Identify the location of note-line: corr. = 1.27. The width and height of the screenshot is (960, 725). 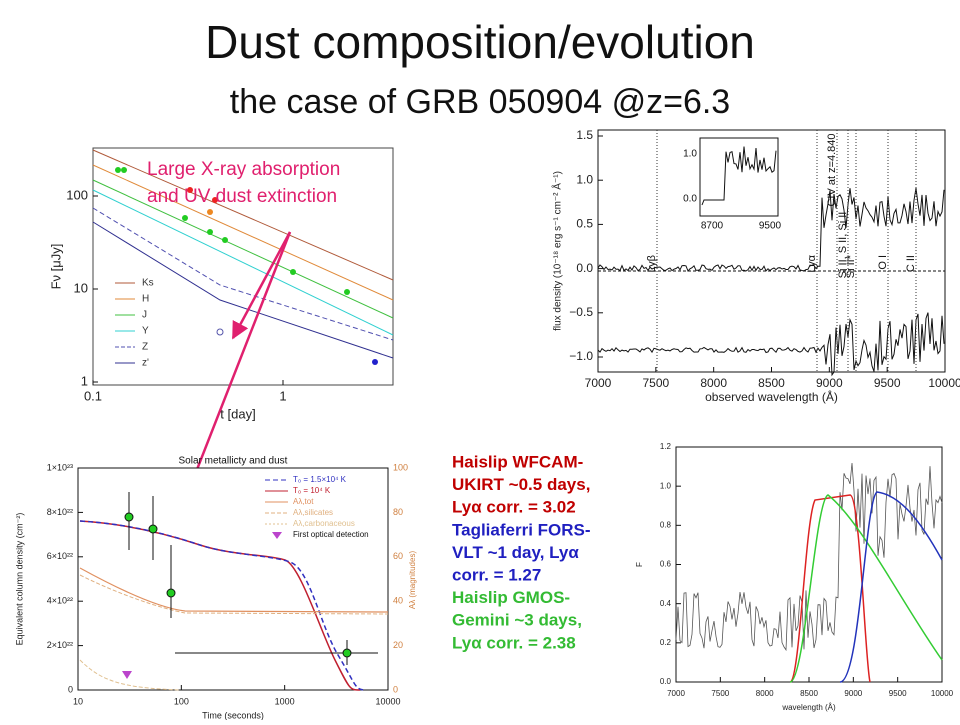
(496, 574).